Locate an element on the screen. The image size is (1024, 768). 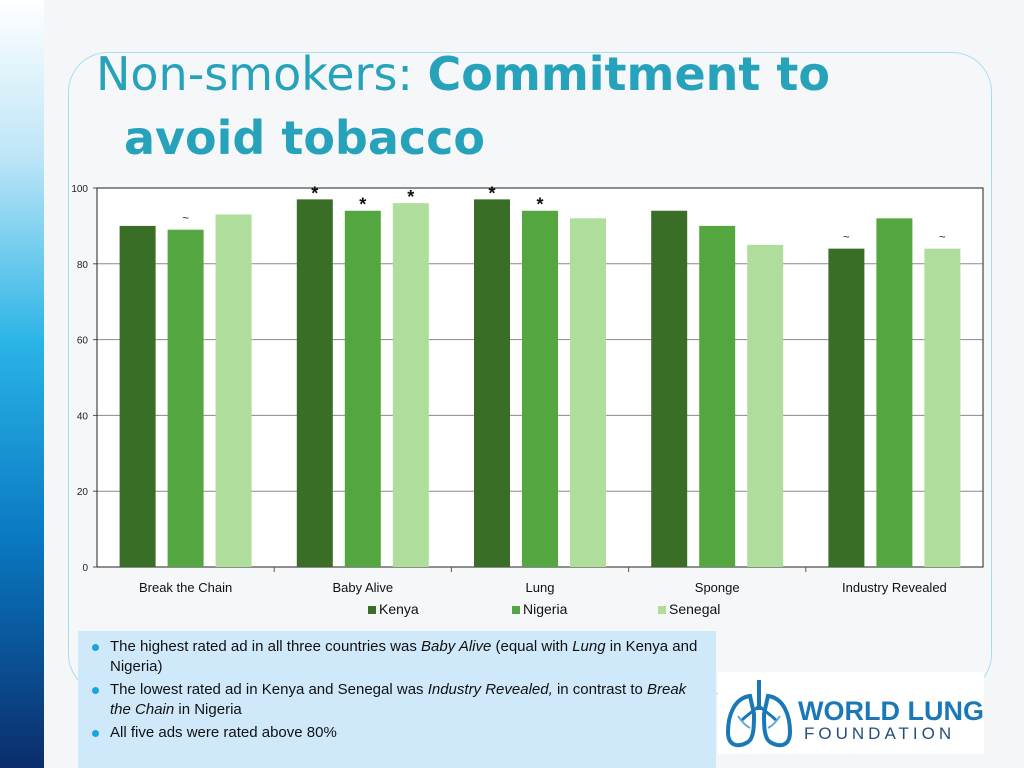
y-tick-label: 0 is located at coordinates (85, 568).